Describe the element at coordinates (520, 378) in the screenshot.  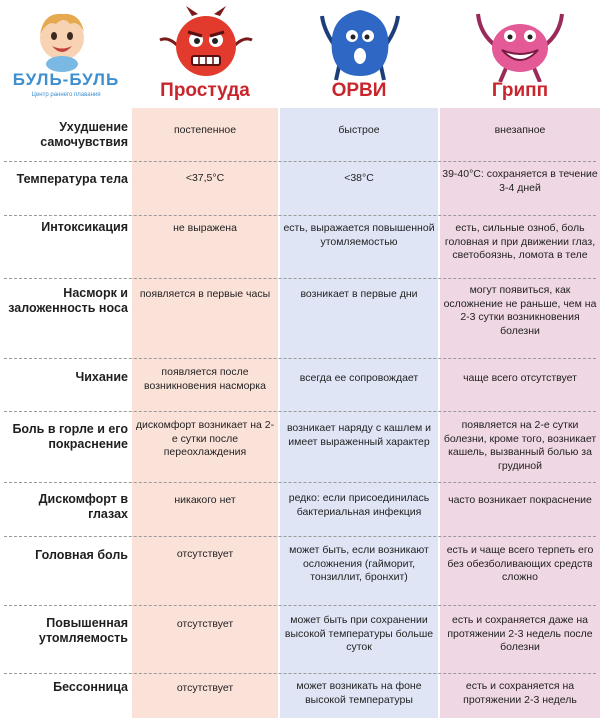
I see `cell-flu: чаще всего отсутствует` at that location.